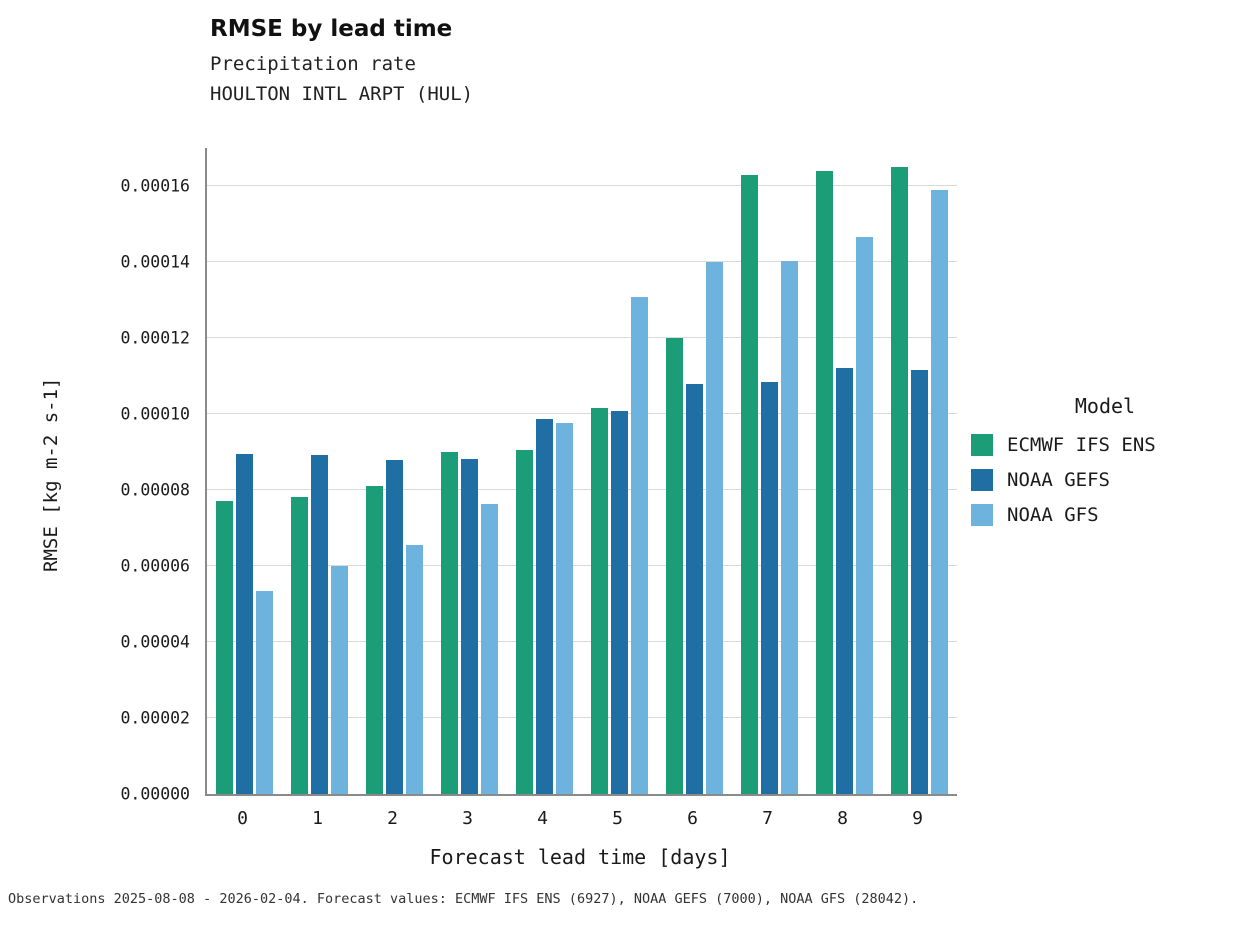  Describe the element at coordinates (1058, 480) in the screenshot. I see `legend-label-noaa-gefs: NOAA GEFS` at that location.